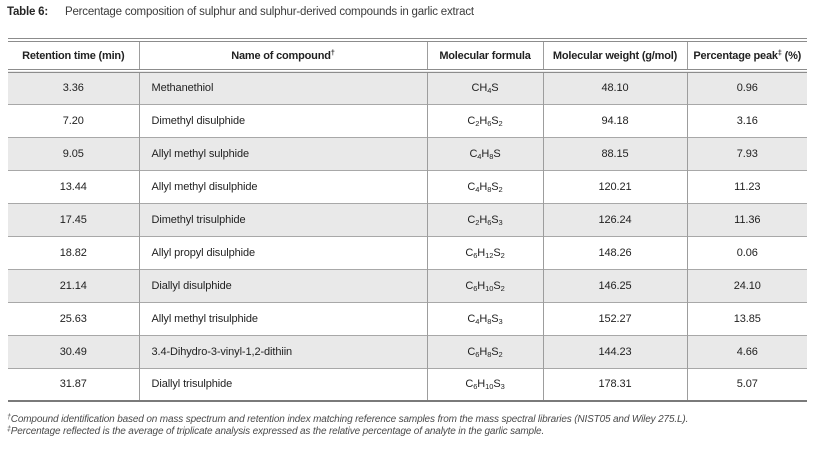 The image size is (815, 454). I want to click on cell-percentage-peak: 4.66, so click(747, 351).